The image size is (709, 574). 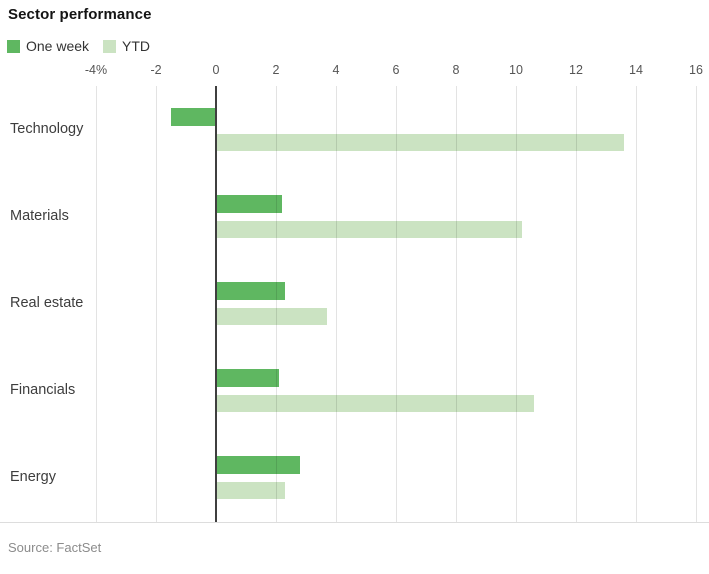 I want to click on bottom-rule, so click(x=354, y=522).